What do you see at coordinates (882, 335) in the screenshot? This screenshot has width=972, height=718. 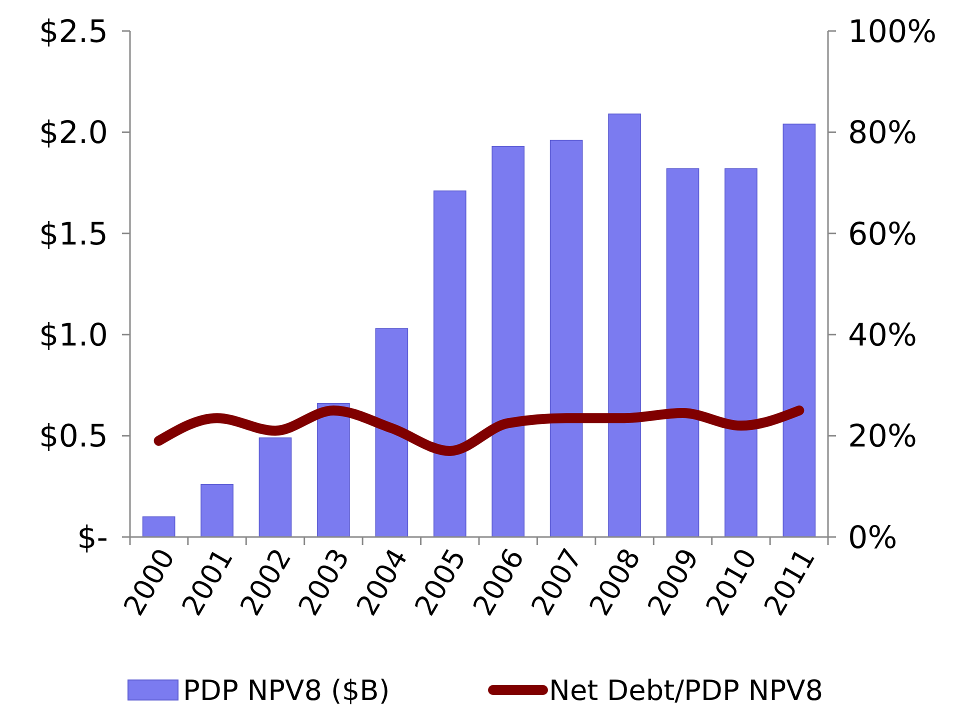 I see `y2-tick-label: 40%` at bounding box center [882, 335].